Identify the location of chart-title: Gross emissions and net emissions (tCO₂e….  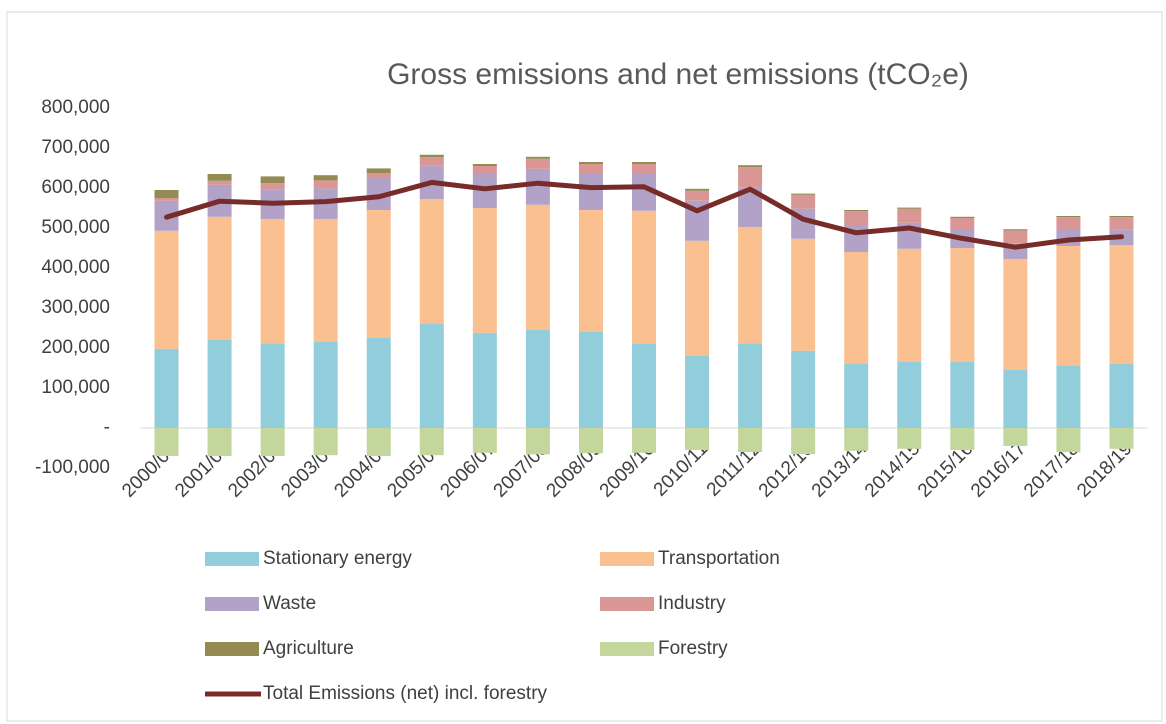
(678, 74).